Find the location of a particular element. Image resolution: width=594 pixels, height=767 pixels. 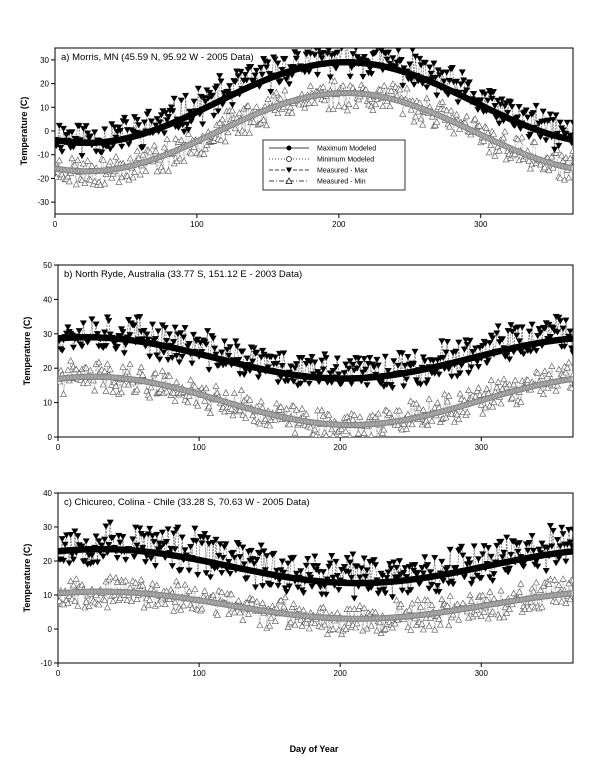

maximum-modeled-point is located at coordinates (571, 140).